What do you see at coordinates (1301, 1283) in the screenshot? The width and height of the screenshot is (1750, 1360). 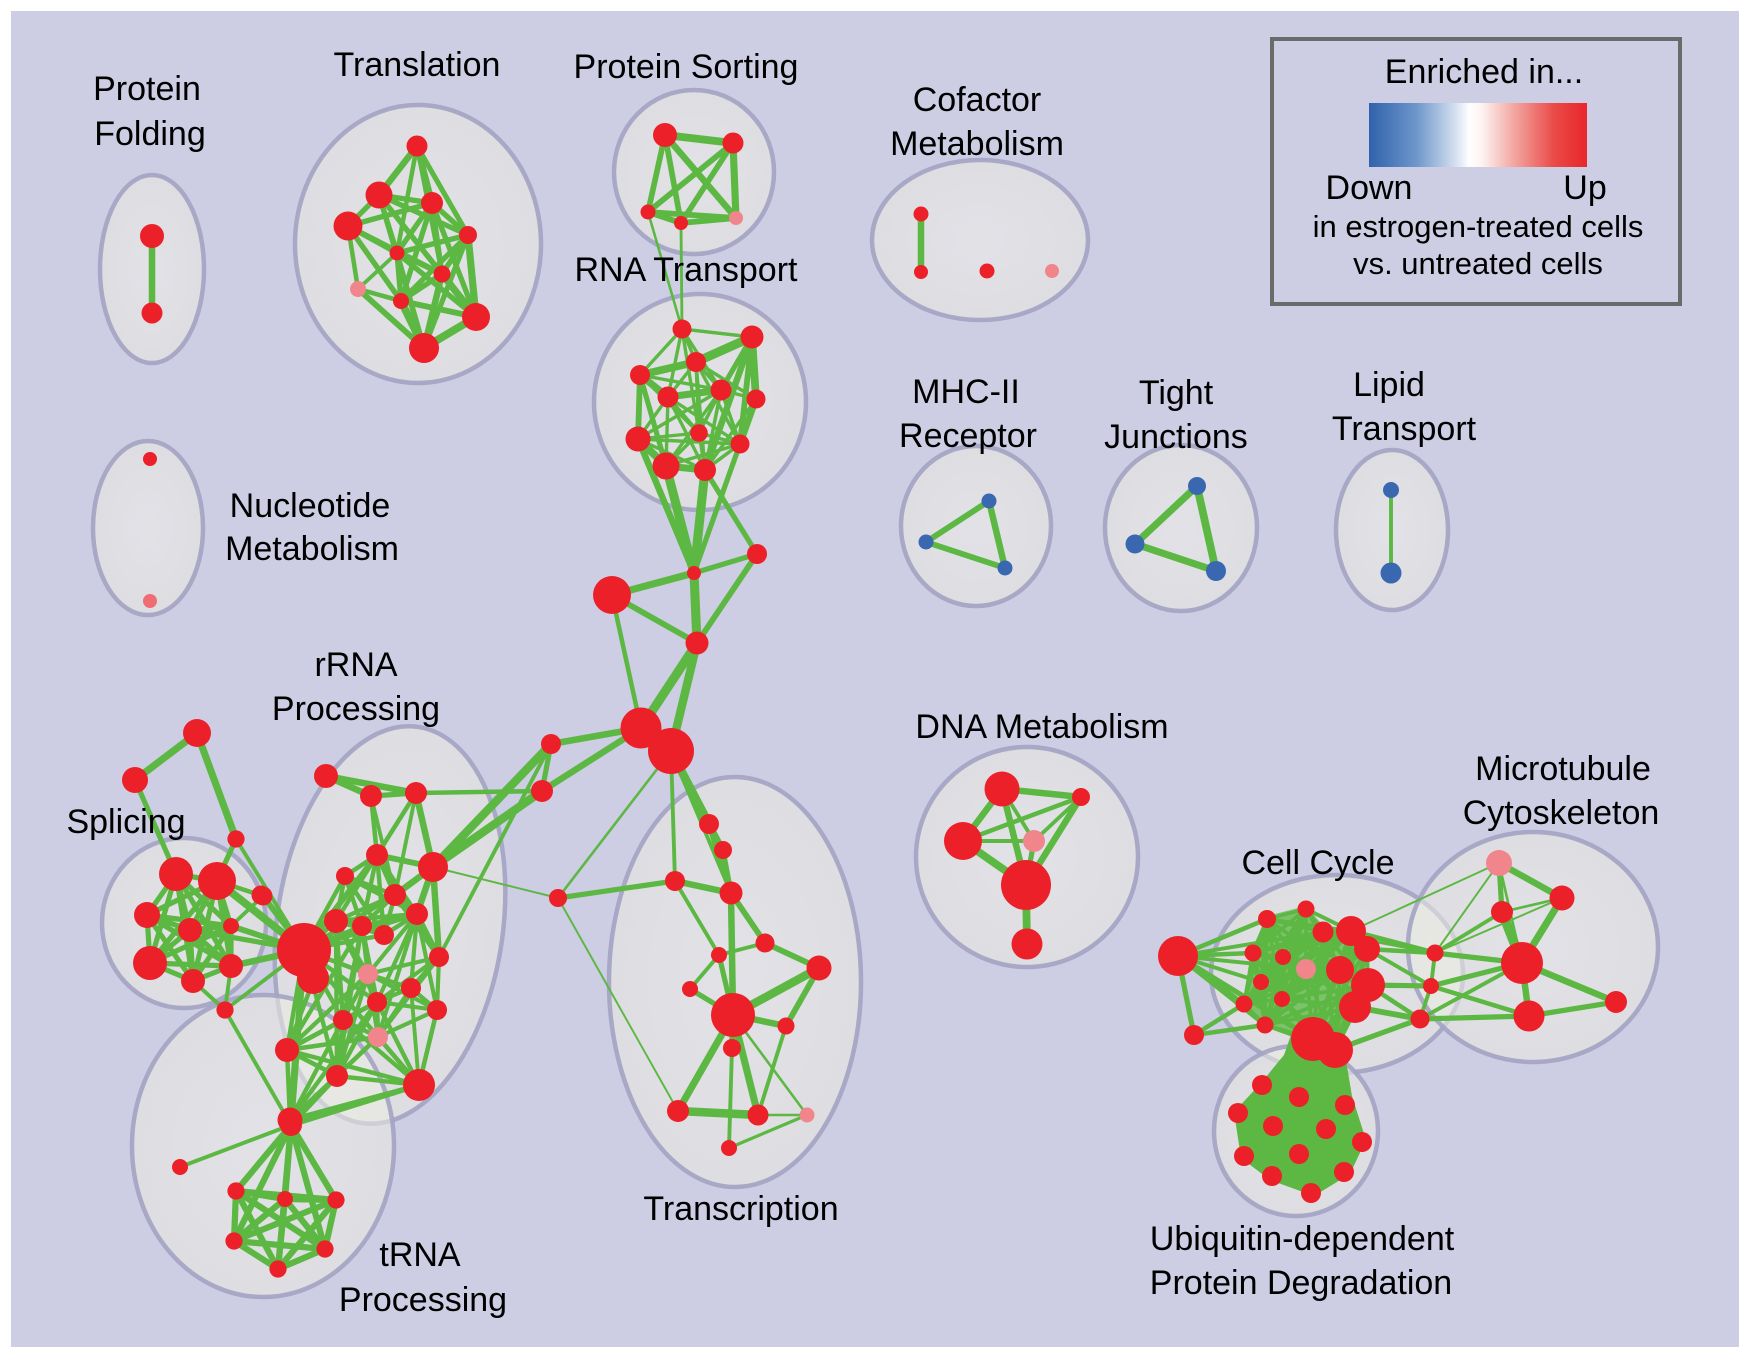 I see `svg-text: Protein Degradation` at bounding box center [1301, 1283].